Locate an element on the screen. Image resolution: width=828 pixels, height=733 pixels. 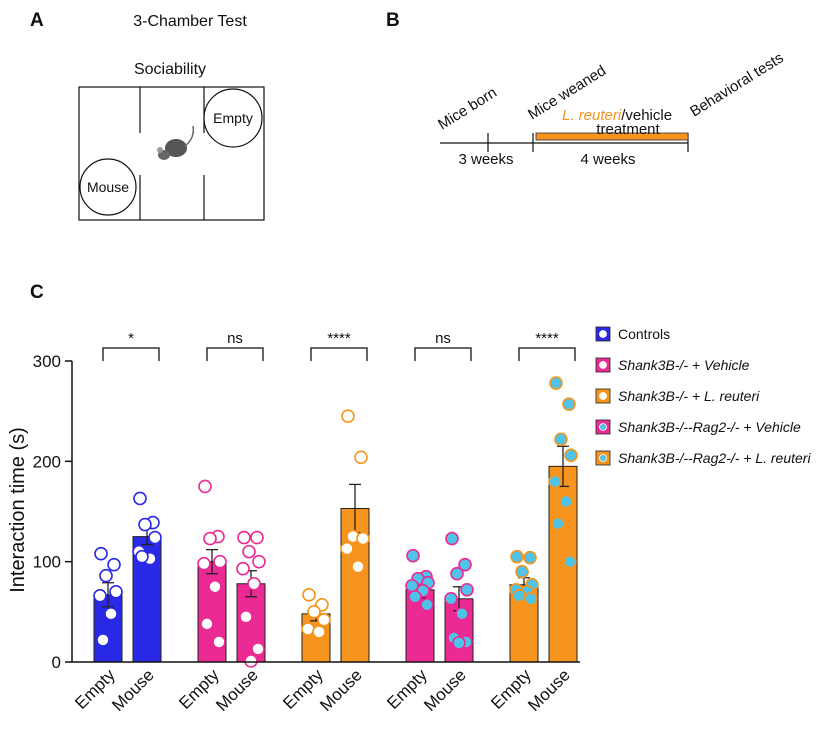
y-tick-label: 100 is located at coordinates (47, 562).